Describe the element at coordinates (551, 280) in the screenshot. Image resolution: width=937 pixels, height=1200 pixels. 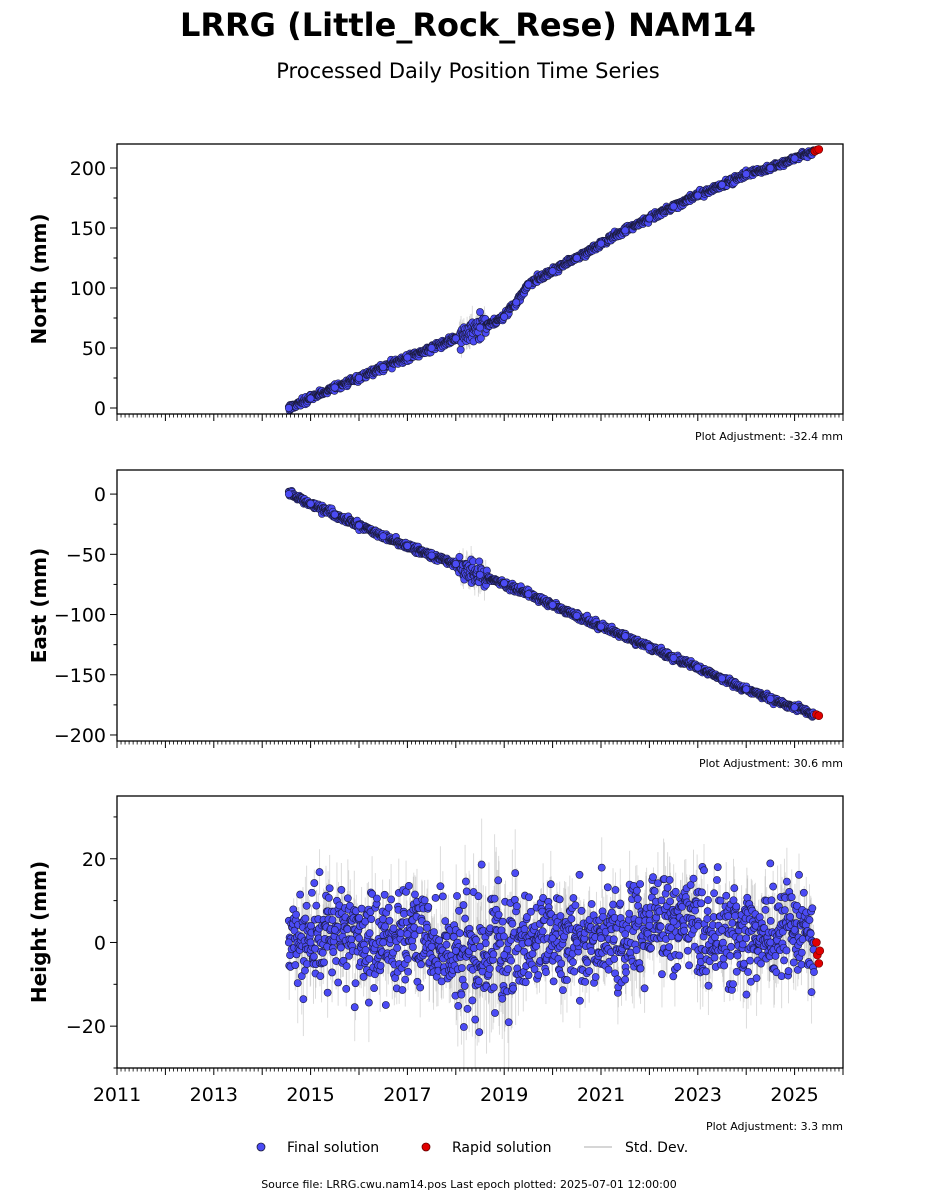
I see `north-final-points` at that location.